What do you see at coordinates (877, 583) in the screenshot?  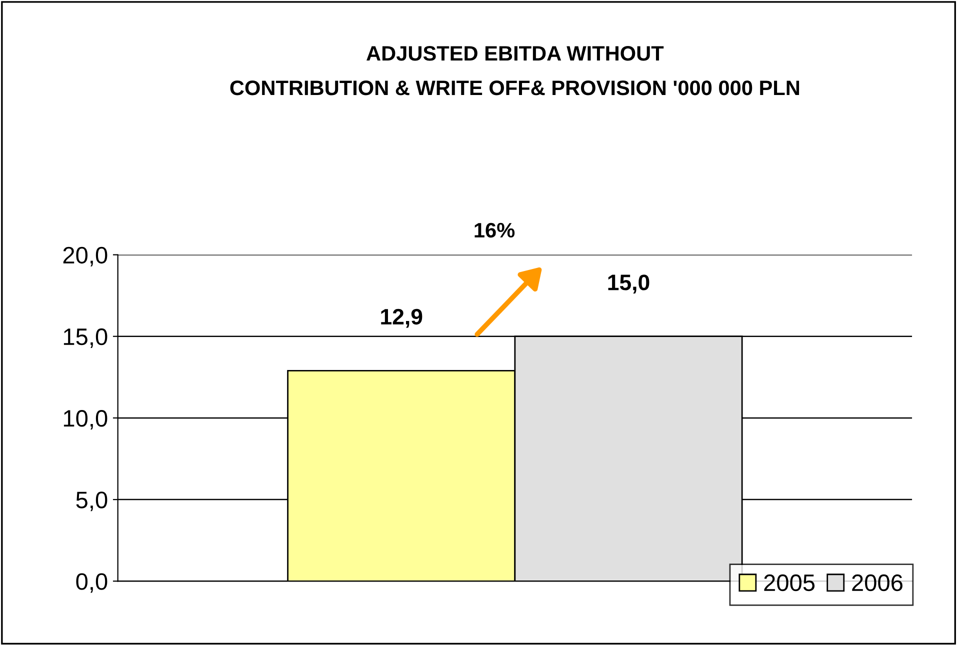 I see `legend-label: 2006` at bounding box center [877, 583].